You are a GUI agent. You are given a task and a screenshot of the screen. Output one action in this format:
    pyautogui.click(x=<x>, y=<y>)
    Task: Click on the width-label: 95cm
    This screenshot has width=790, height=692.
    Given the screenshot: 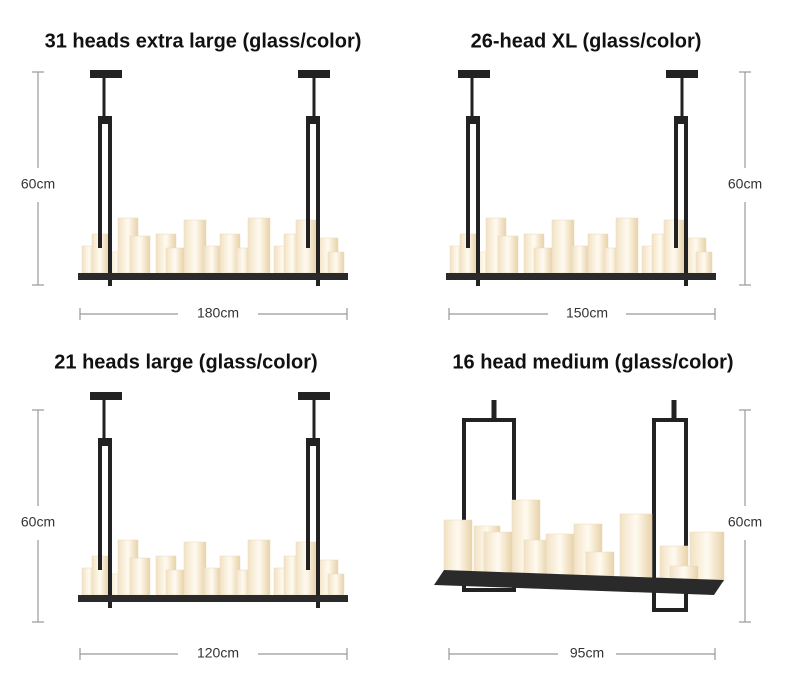 What is the action you would take?
    pyautogui.click(x=587, y=653)
    